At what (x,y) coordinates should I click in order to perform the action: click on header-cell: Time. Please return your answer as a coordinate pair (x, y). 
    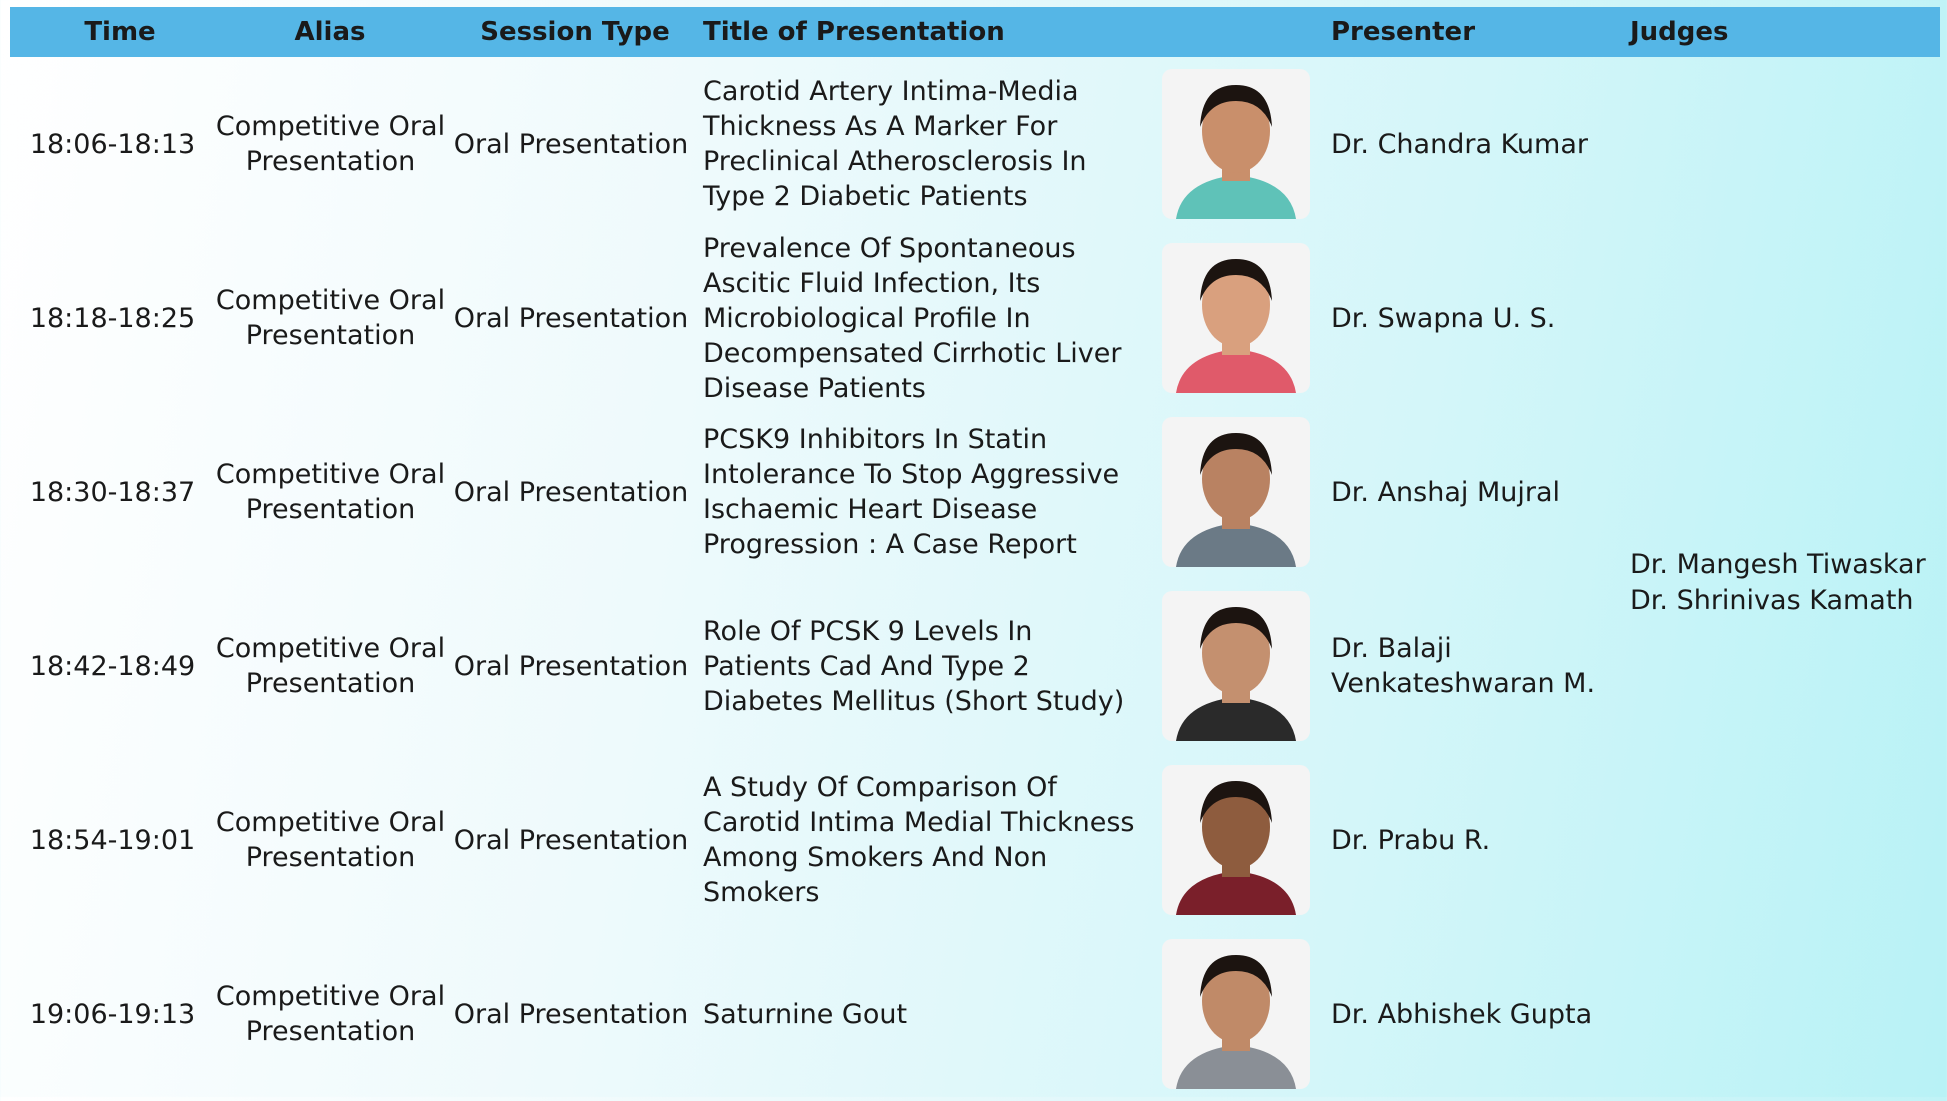
    Looking at the image, I should click on (120, 32).